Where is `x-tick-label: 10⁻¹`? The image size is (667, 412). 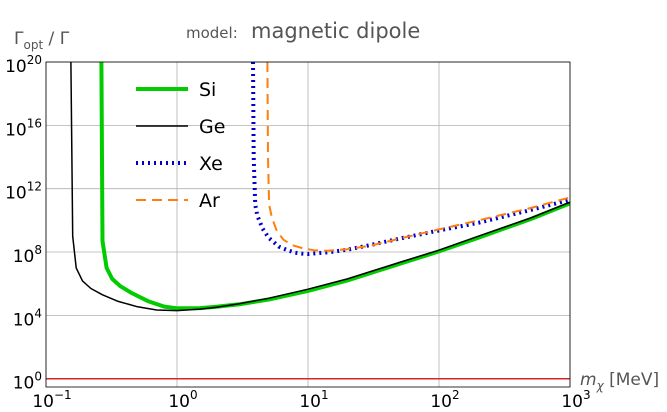
x-tick-label: 10⁻¹ is located at coordinates (51, 400).